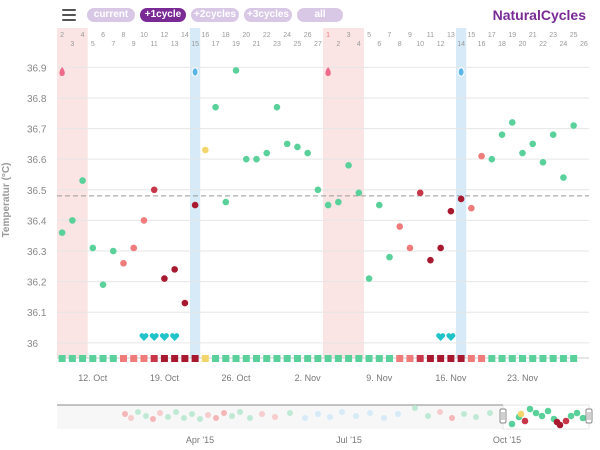 This screenshot has width=600, height=450. Describe the element at coordinates (163, 15) in the screenshot. I see `range-button-plus-1-cycle: +1cycle` at that location.